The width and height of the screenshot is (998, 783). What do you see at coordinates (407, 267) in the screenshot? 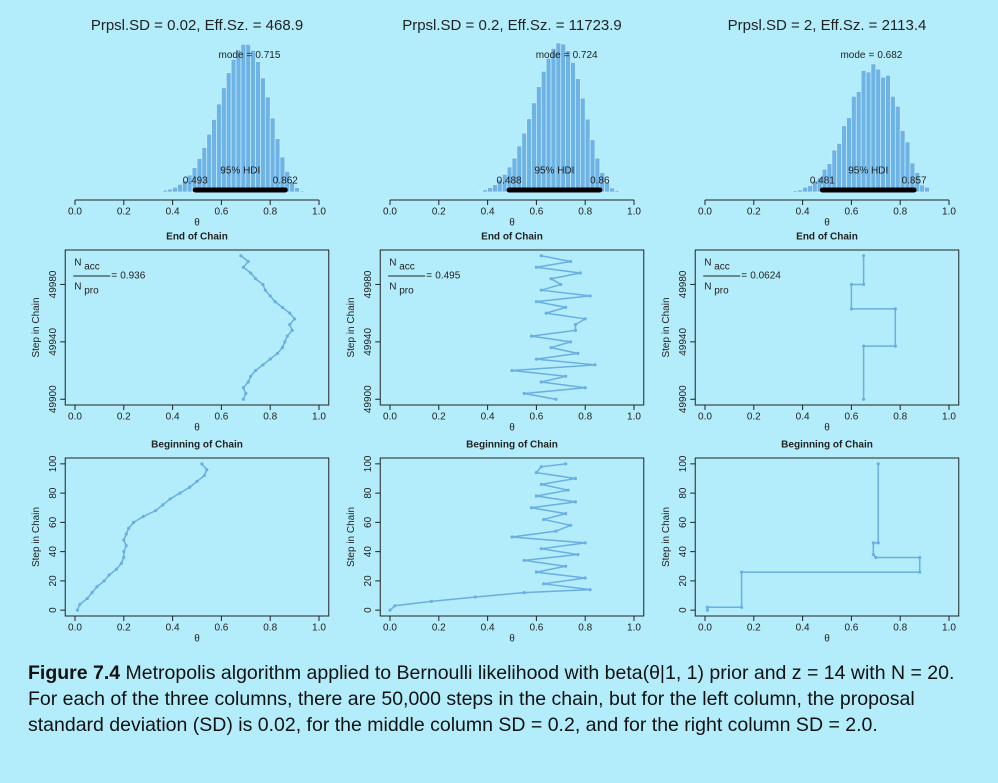
I see `ratio-sub: acc` at bounding box center [407, 267].